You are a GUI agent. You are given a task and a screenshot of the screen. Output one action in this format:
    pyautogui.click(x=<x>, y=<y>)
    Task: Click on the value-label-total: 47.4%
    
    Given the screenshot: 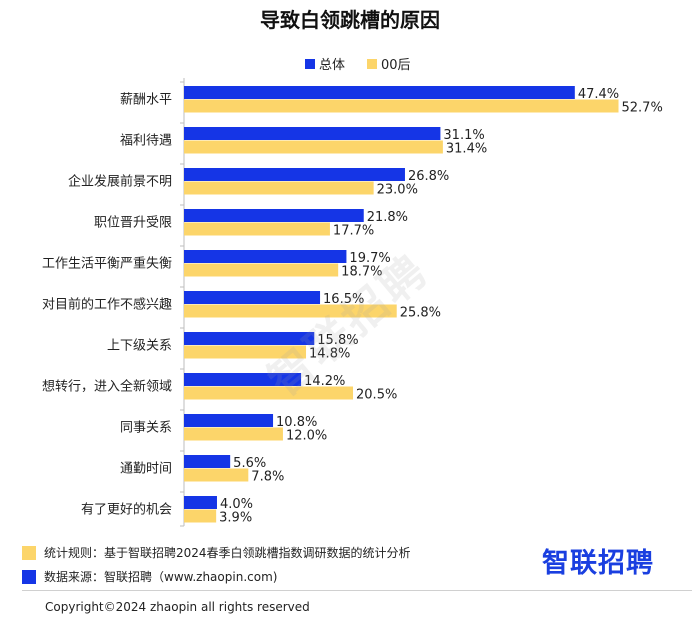 What is the action you would take?
    pyautogui.click(x=598, y=94)
    